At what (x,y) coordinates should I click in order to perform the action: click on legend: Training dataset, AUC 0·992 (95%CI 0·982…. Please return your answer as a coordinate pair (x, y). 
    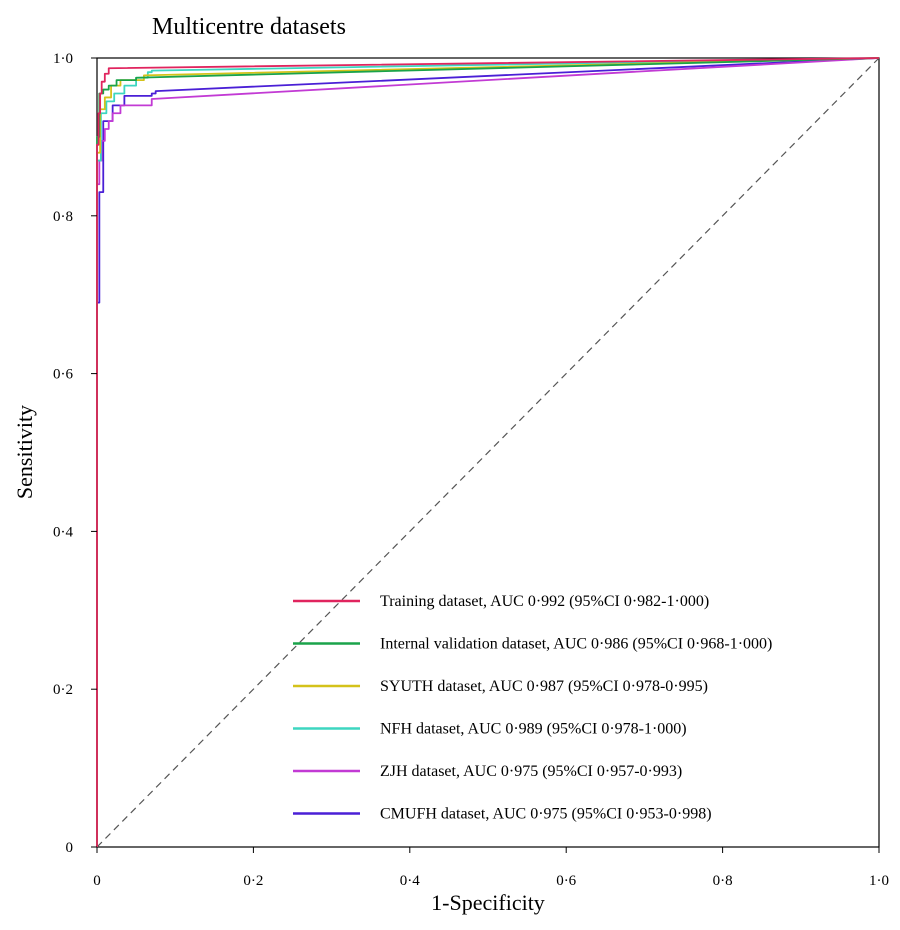
    Looking at the image, I should click on (532, 708).